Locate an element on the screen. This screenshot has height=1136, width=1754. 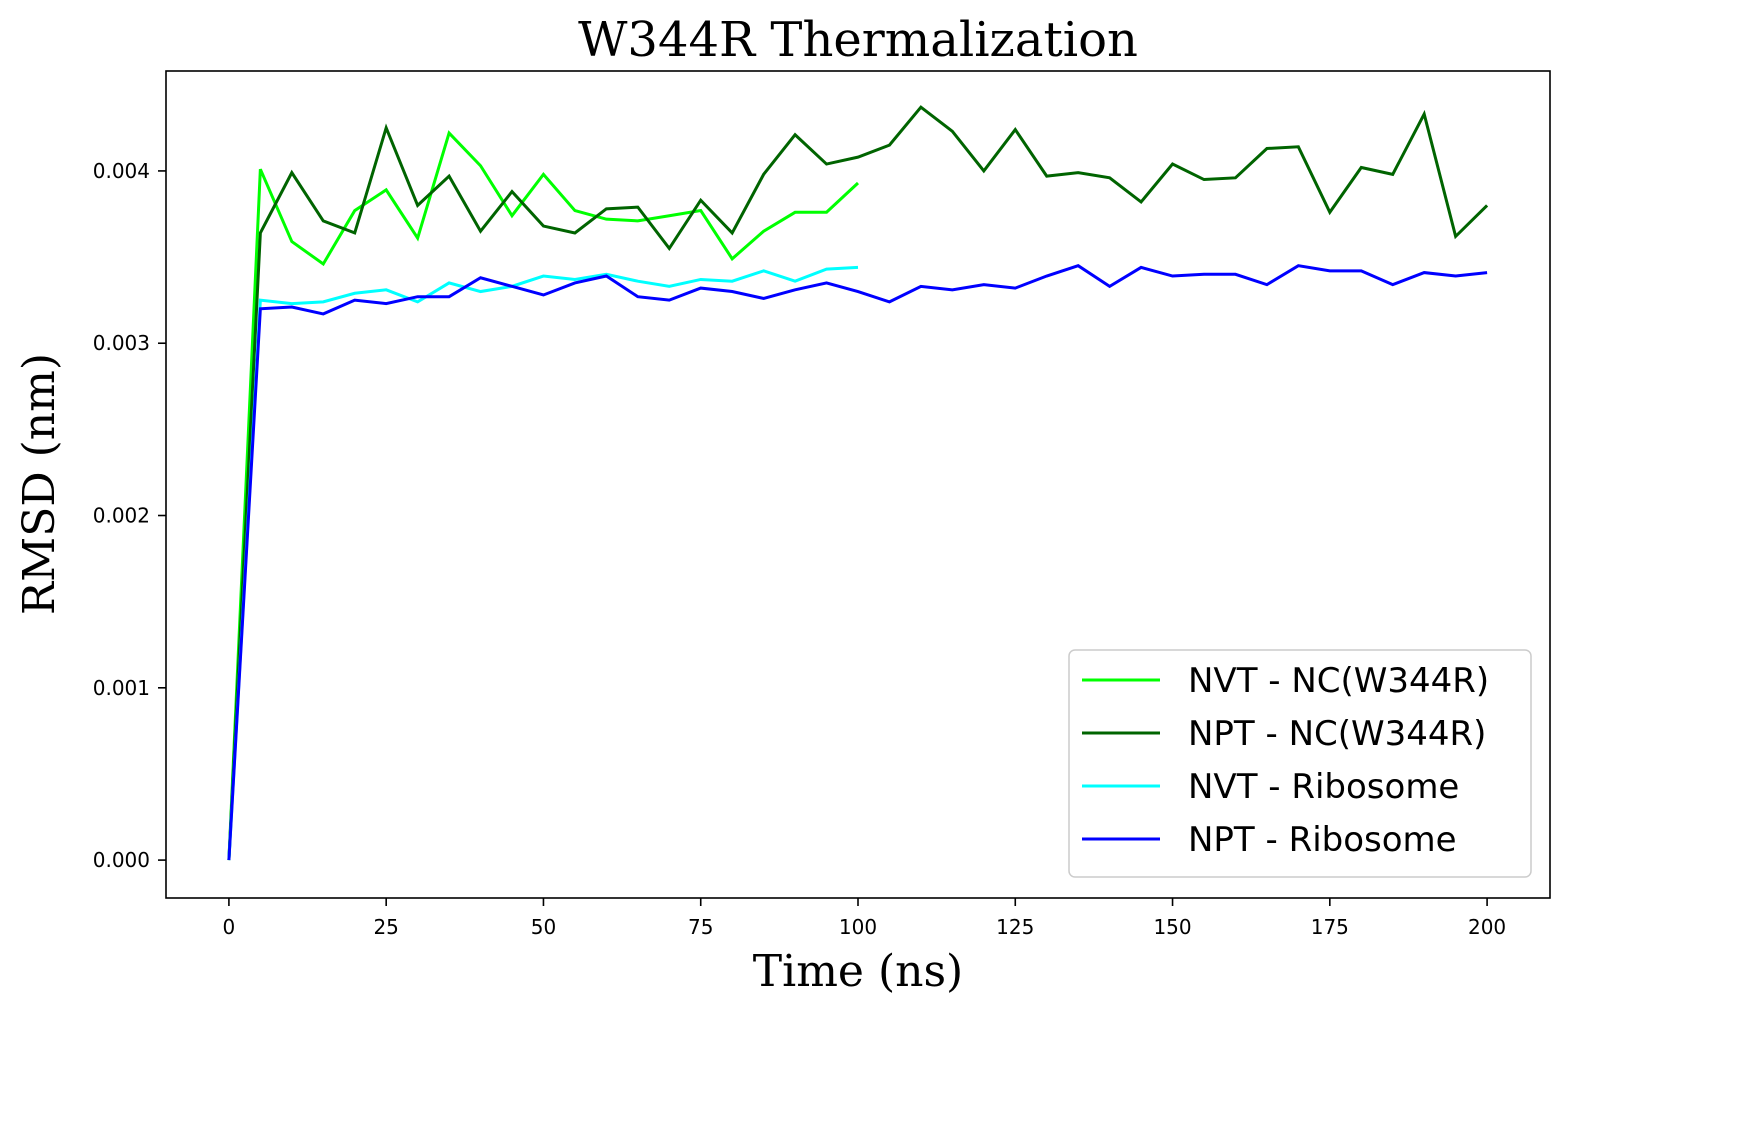
x-tick-label: 0 is located at coordinates (229, 927).